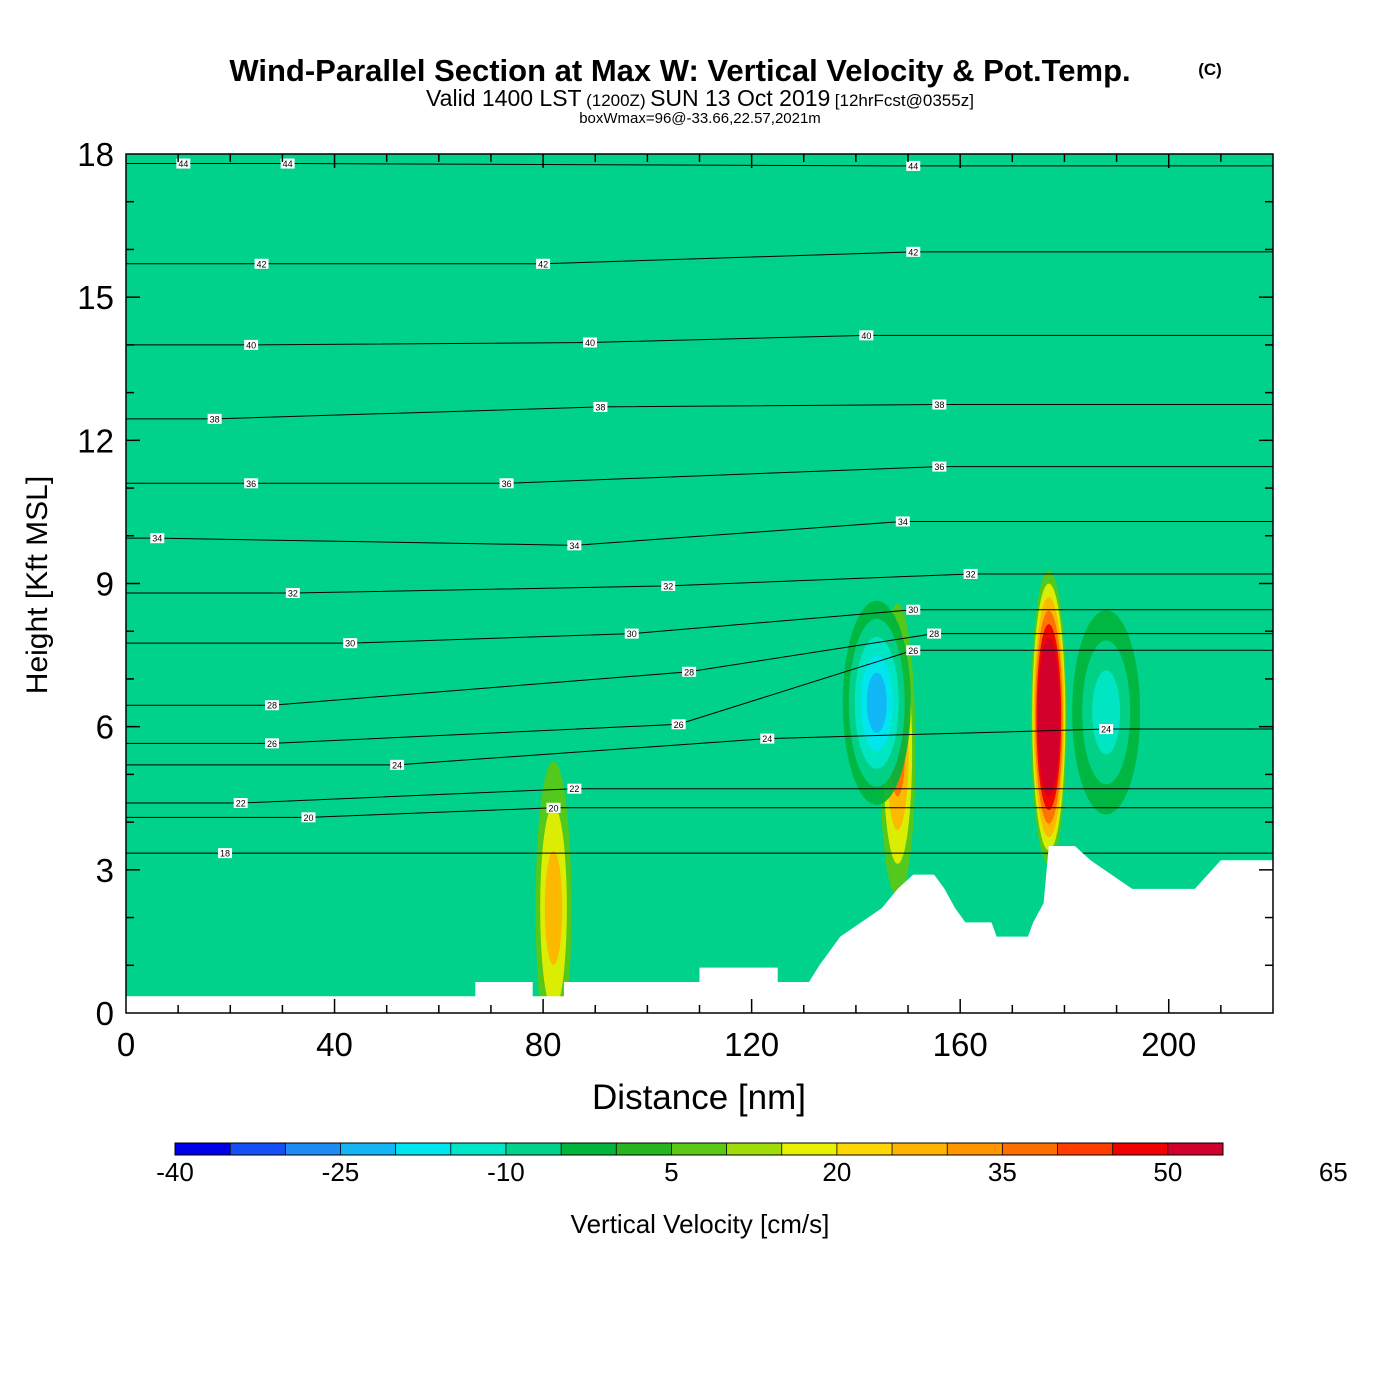  I want to click on downdraft-shade, so click(876, 702).